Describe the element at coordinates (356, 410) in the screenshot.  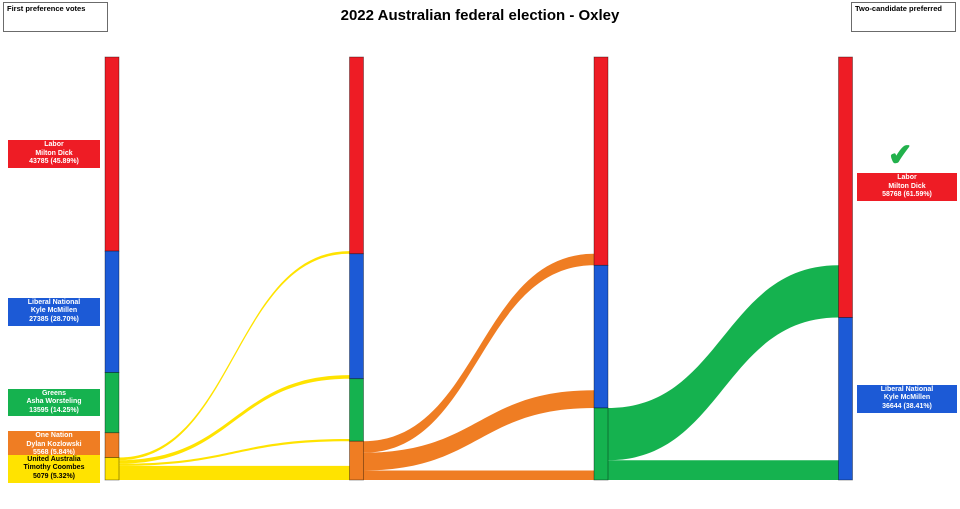
I see `node-greens-col1` at that location.